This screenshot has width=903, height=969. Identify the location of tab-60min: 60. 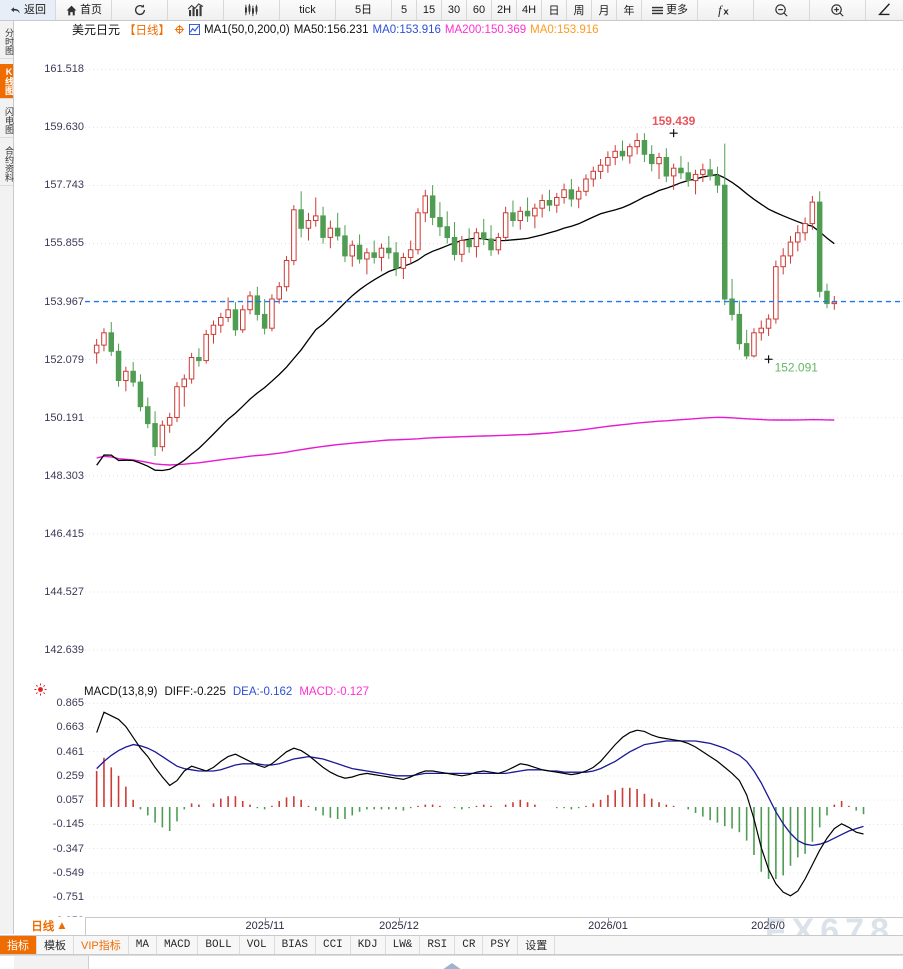
(479, 10).